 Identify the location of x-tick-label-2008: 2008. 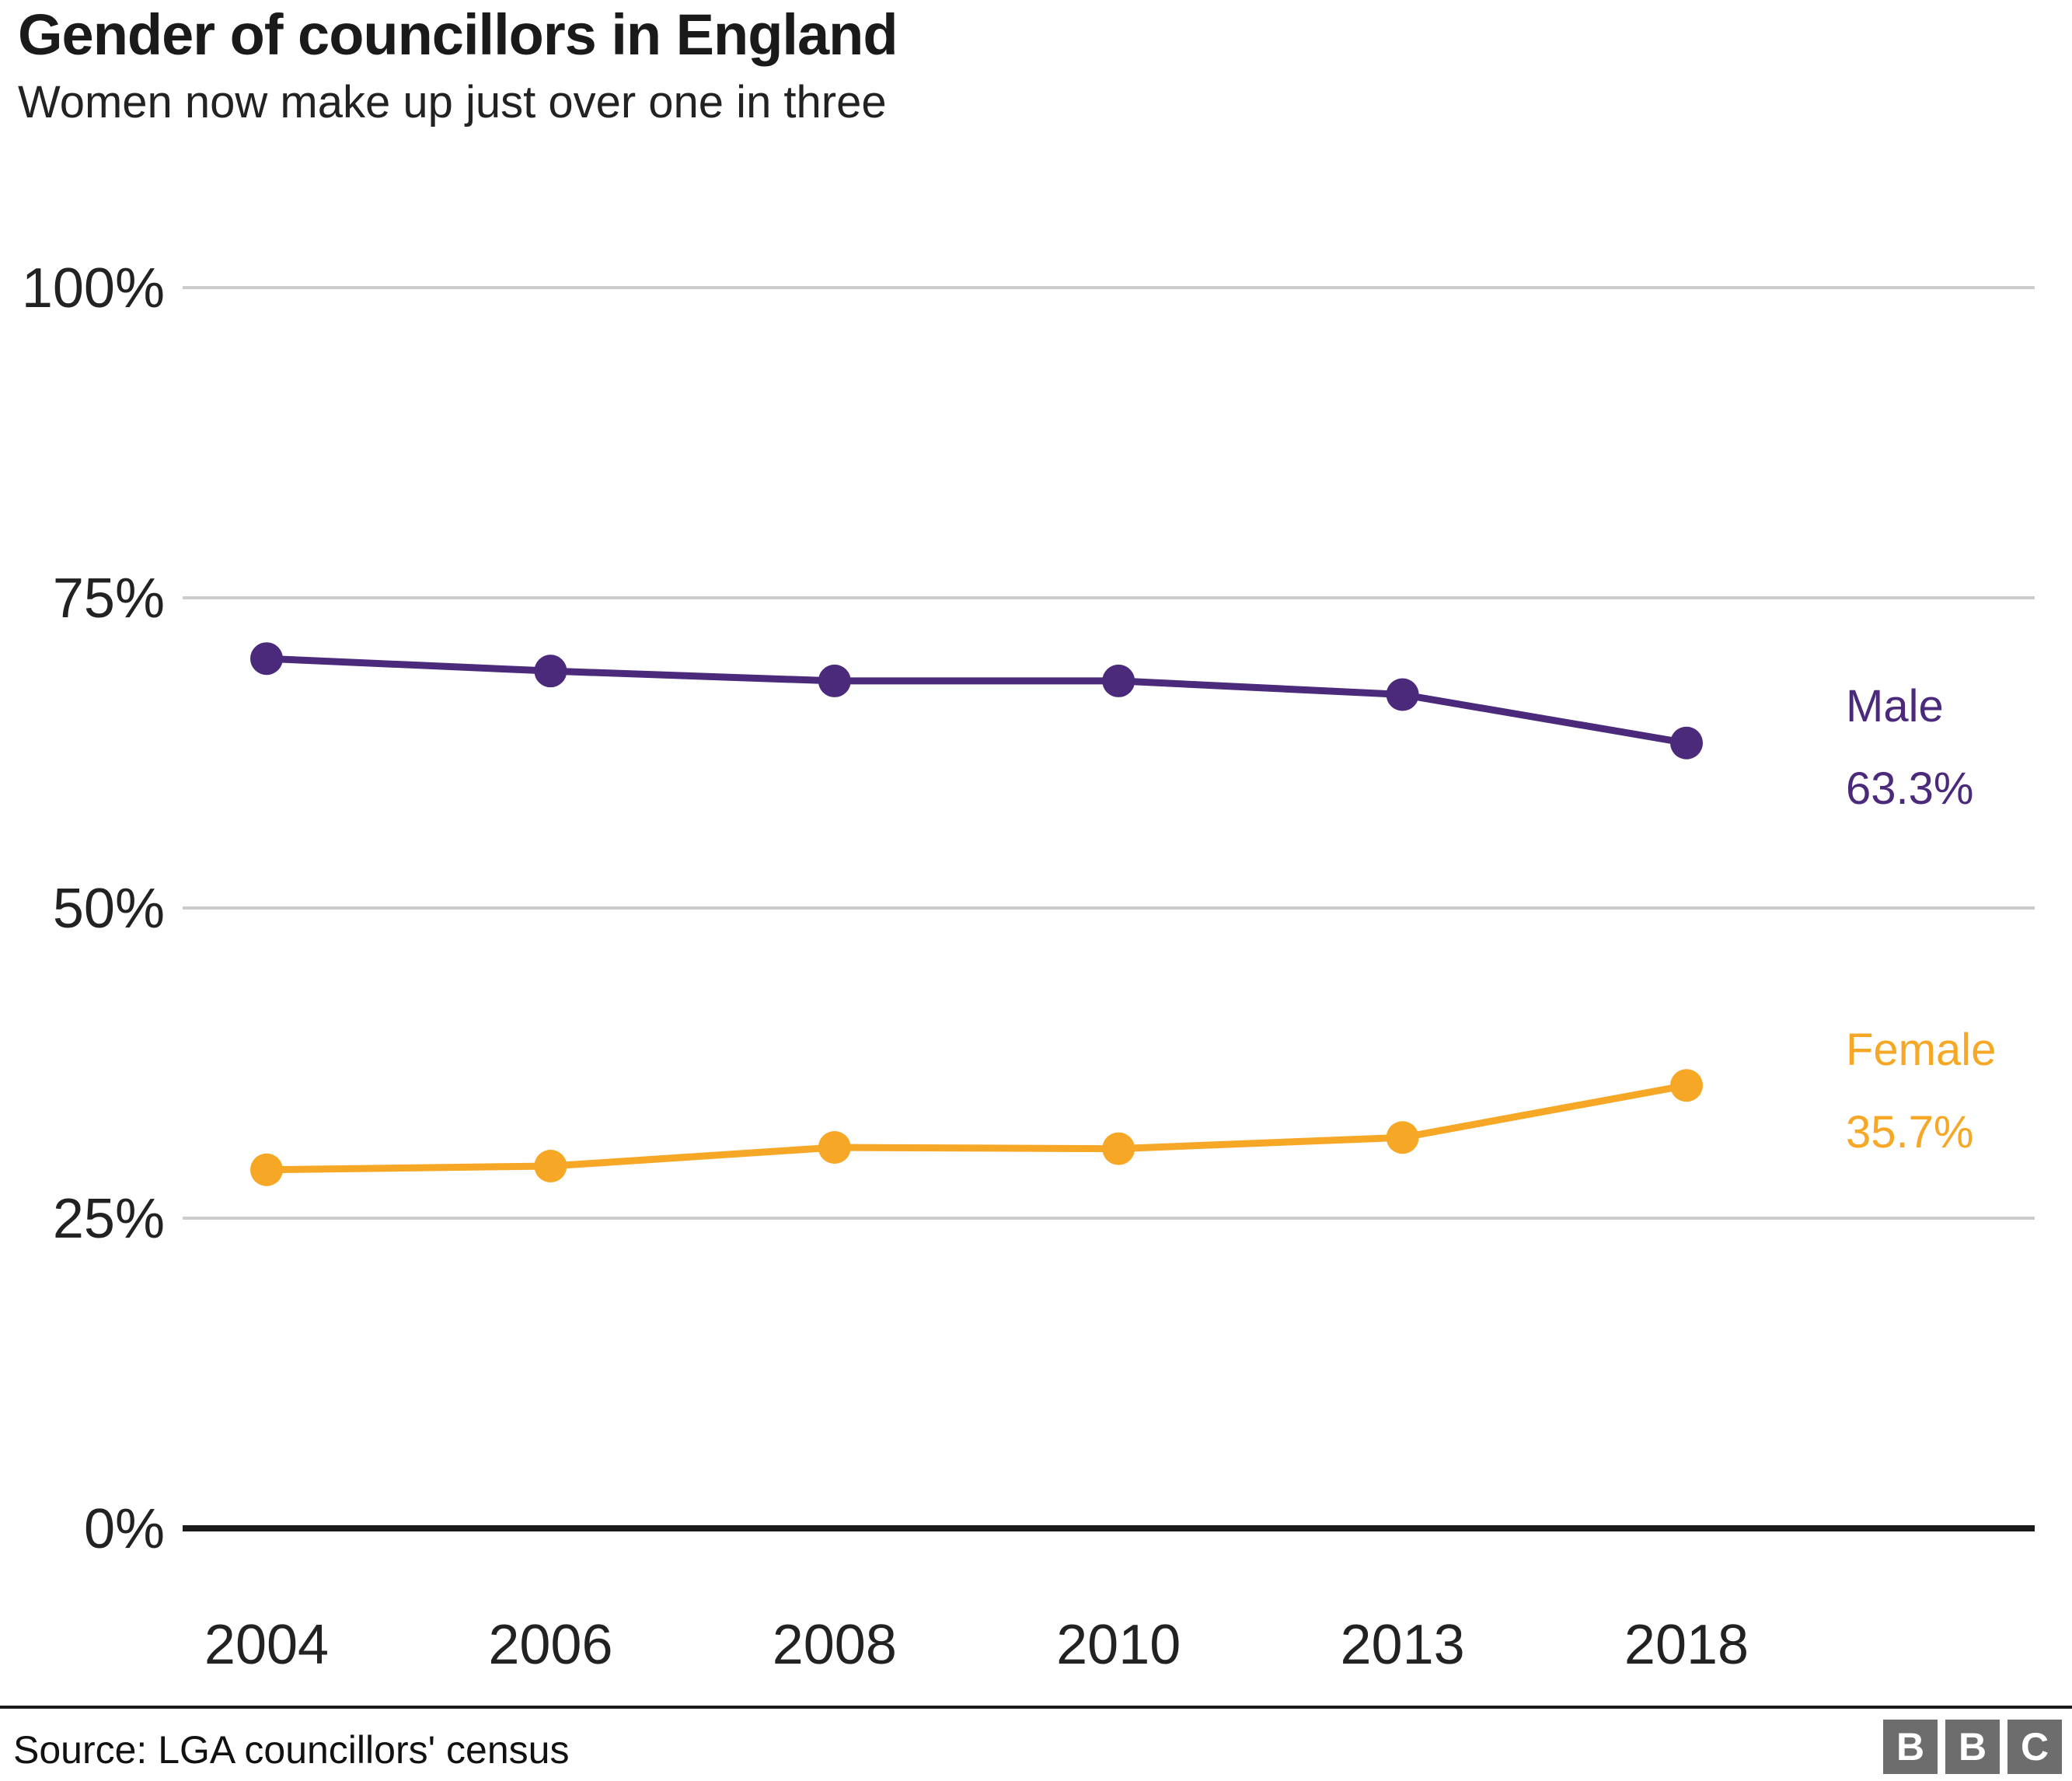
(835, 1645).